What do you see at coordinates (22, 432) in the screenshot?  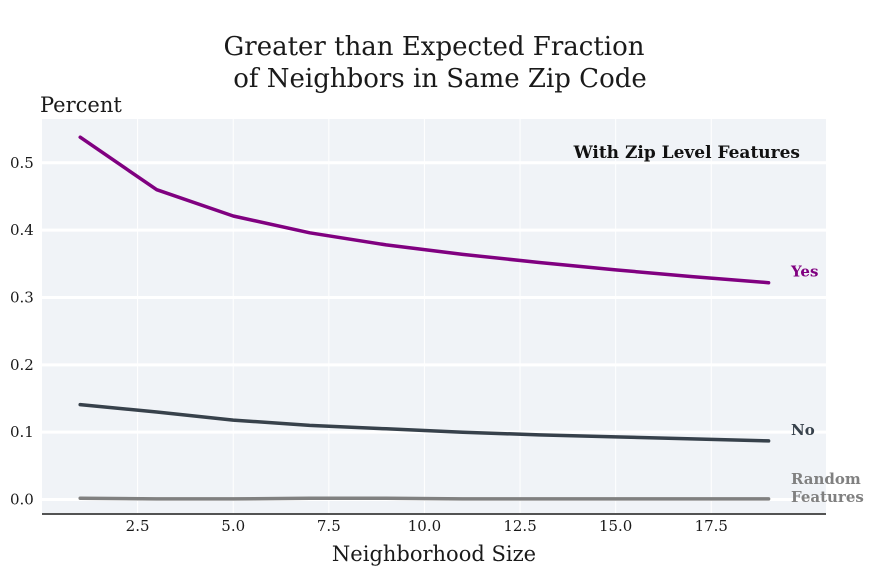 I see `y-tick-label: 0.1` at bounding box center [22, 432].